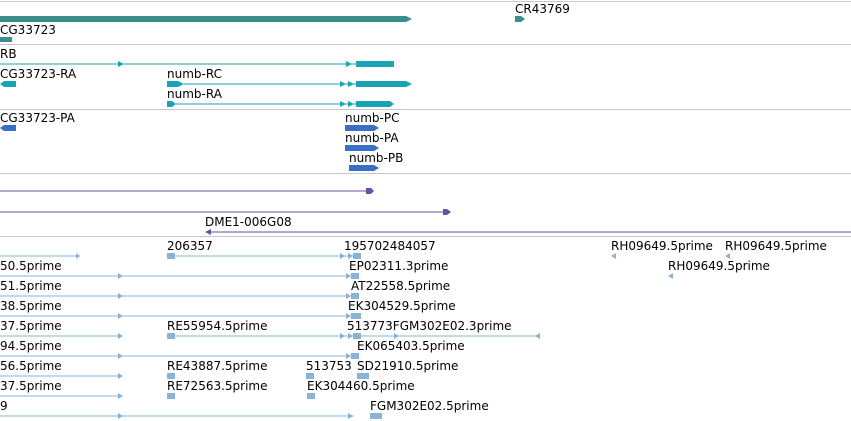 The image size is (851, 421). Describe the element at coordinates (520, 19) in the screenshot. I see `gene-glyph-cr43769` at that location.